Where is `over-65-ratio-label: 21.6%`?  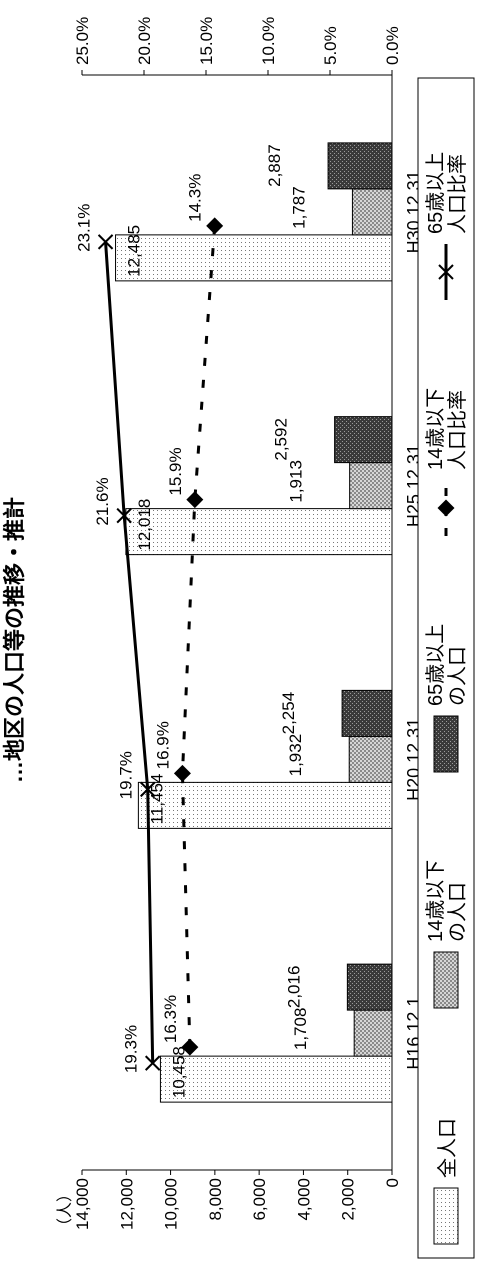
over-65-ratio-label: 21.6% is located at coordinates (102, 501).